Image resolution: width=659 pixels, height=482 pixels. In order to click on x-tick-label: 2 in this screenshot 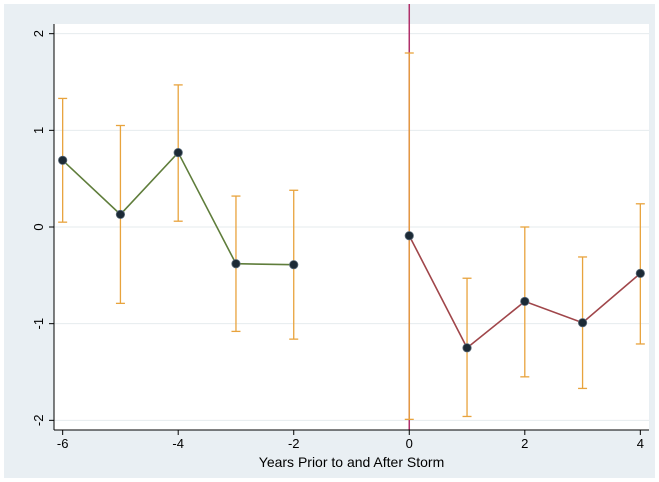, I will do `click(524, 443)`.